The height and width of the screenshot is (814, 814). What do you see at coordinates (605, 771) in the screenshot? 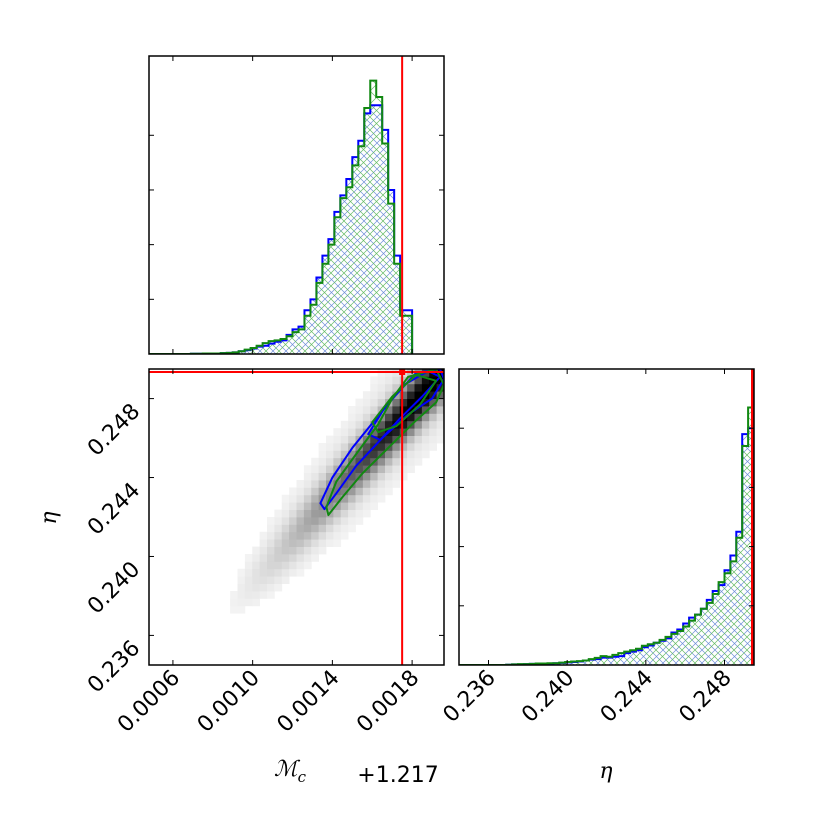
I see `x-axis-label-eta: η` at bounding box center [605, 771].